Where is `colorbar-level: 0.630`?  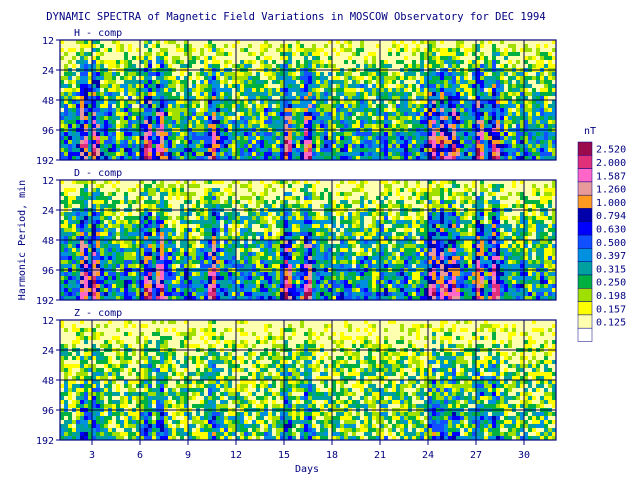
colorbar-level: 0.630 is located at coordinates (611, 229).